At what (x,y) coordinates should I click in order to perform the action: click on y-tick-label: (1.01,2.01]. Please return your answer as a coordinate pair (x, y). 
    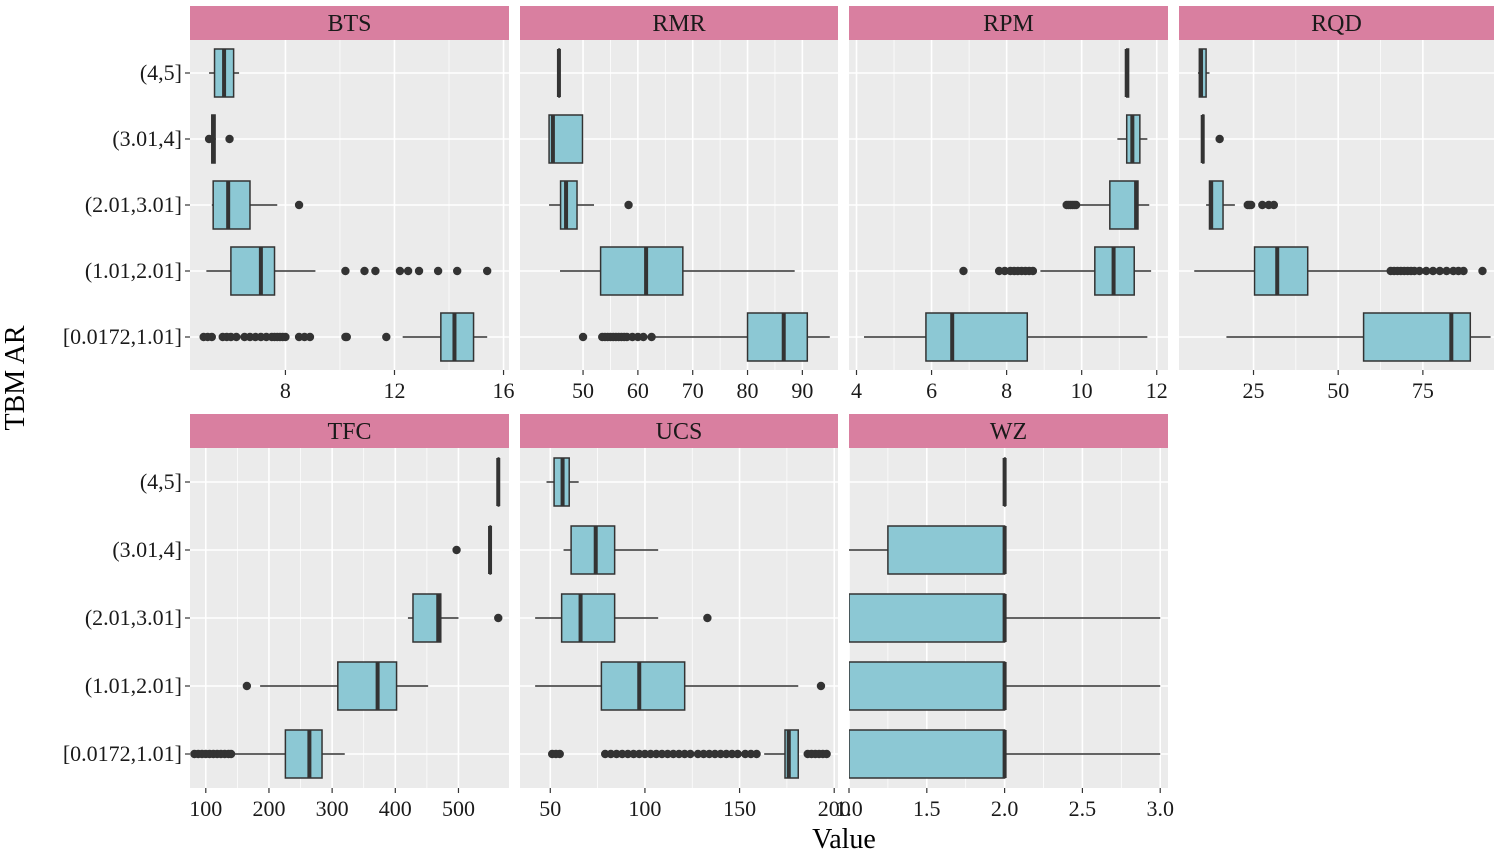
    Looking at the image, I should click on (133, 685).